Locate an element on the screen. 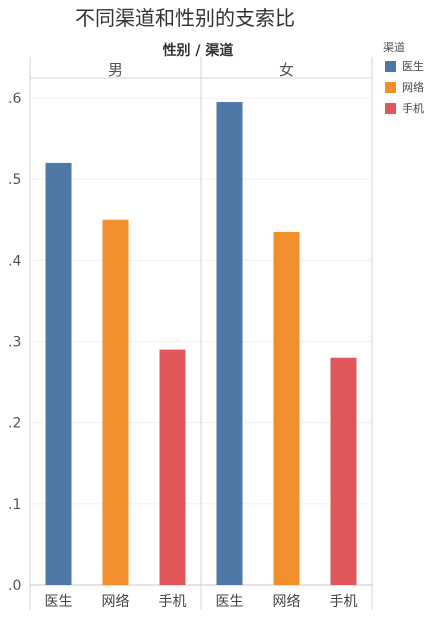  y-axis: .0 .1 .2 .3 .4 .5 .6 is located at coordinates (14, 342).